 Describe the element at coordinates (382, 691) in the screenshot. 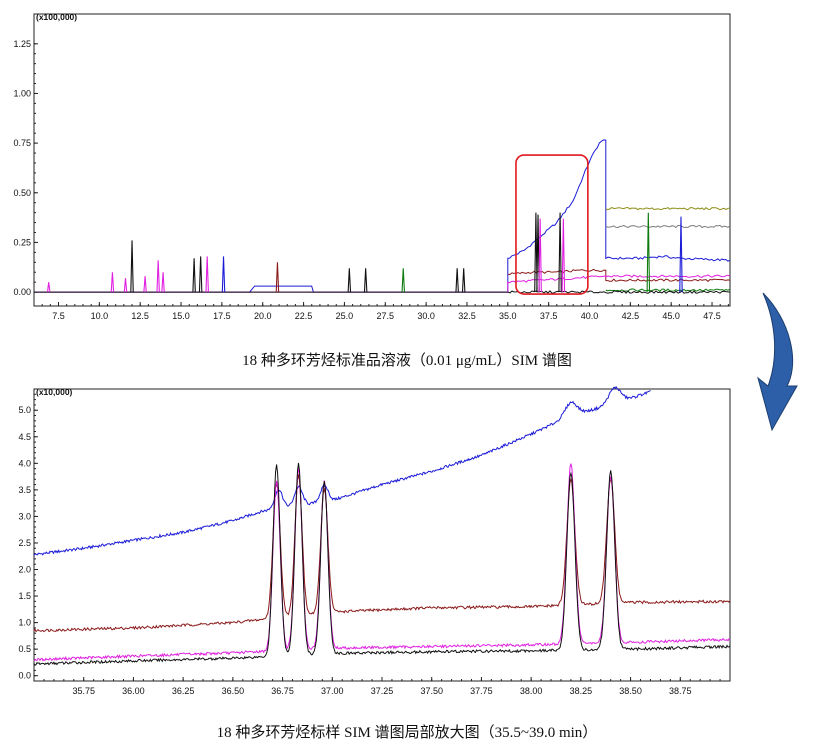

I see `x-tick-label: 37.25` at that location.